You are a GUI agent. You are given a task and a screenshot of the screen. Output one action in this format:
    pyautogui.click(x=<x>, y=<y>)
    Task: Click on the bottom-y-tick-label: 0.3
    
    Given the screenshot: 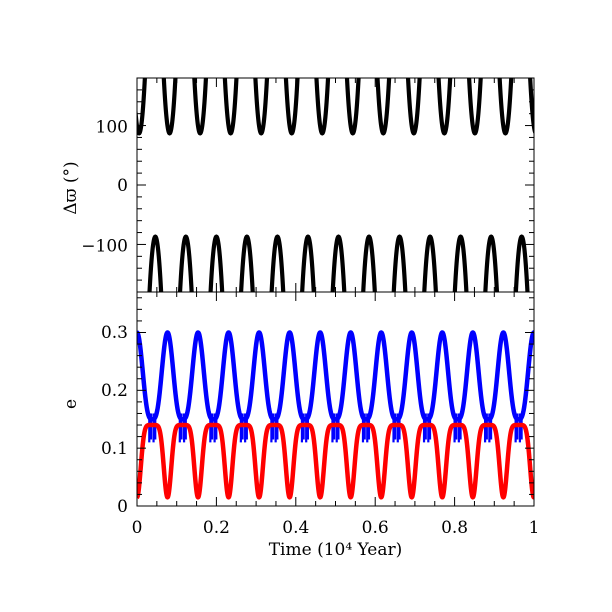 What is the action you would take?
    pyautogui.click(x=114, y=333)
    